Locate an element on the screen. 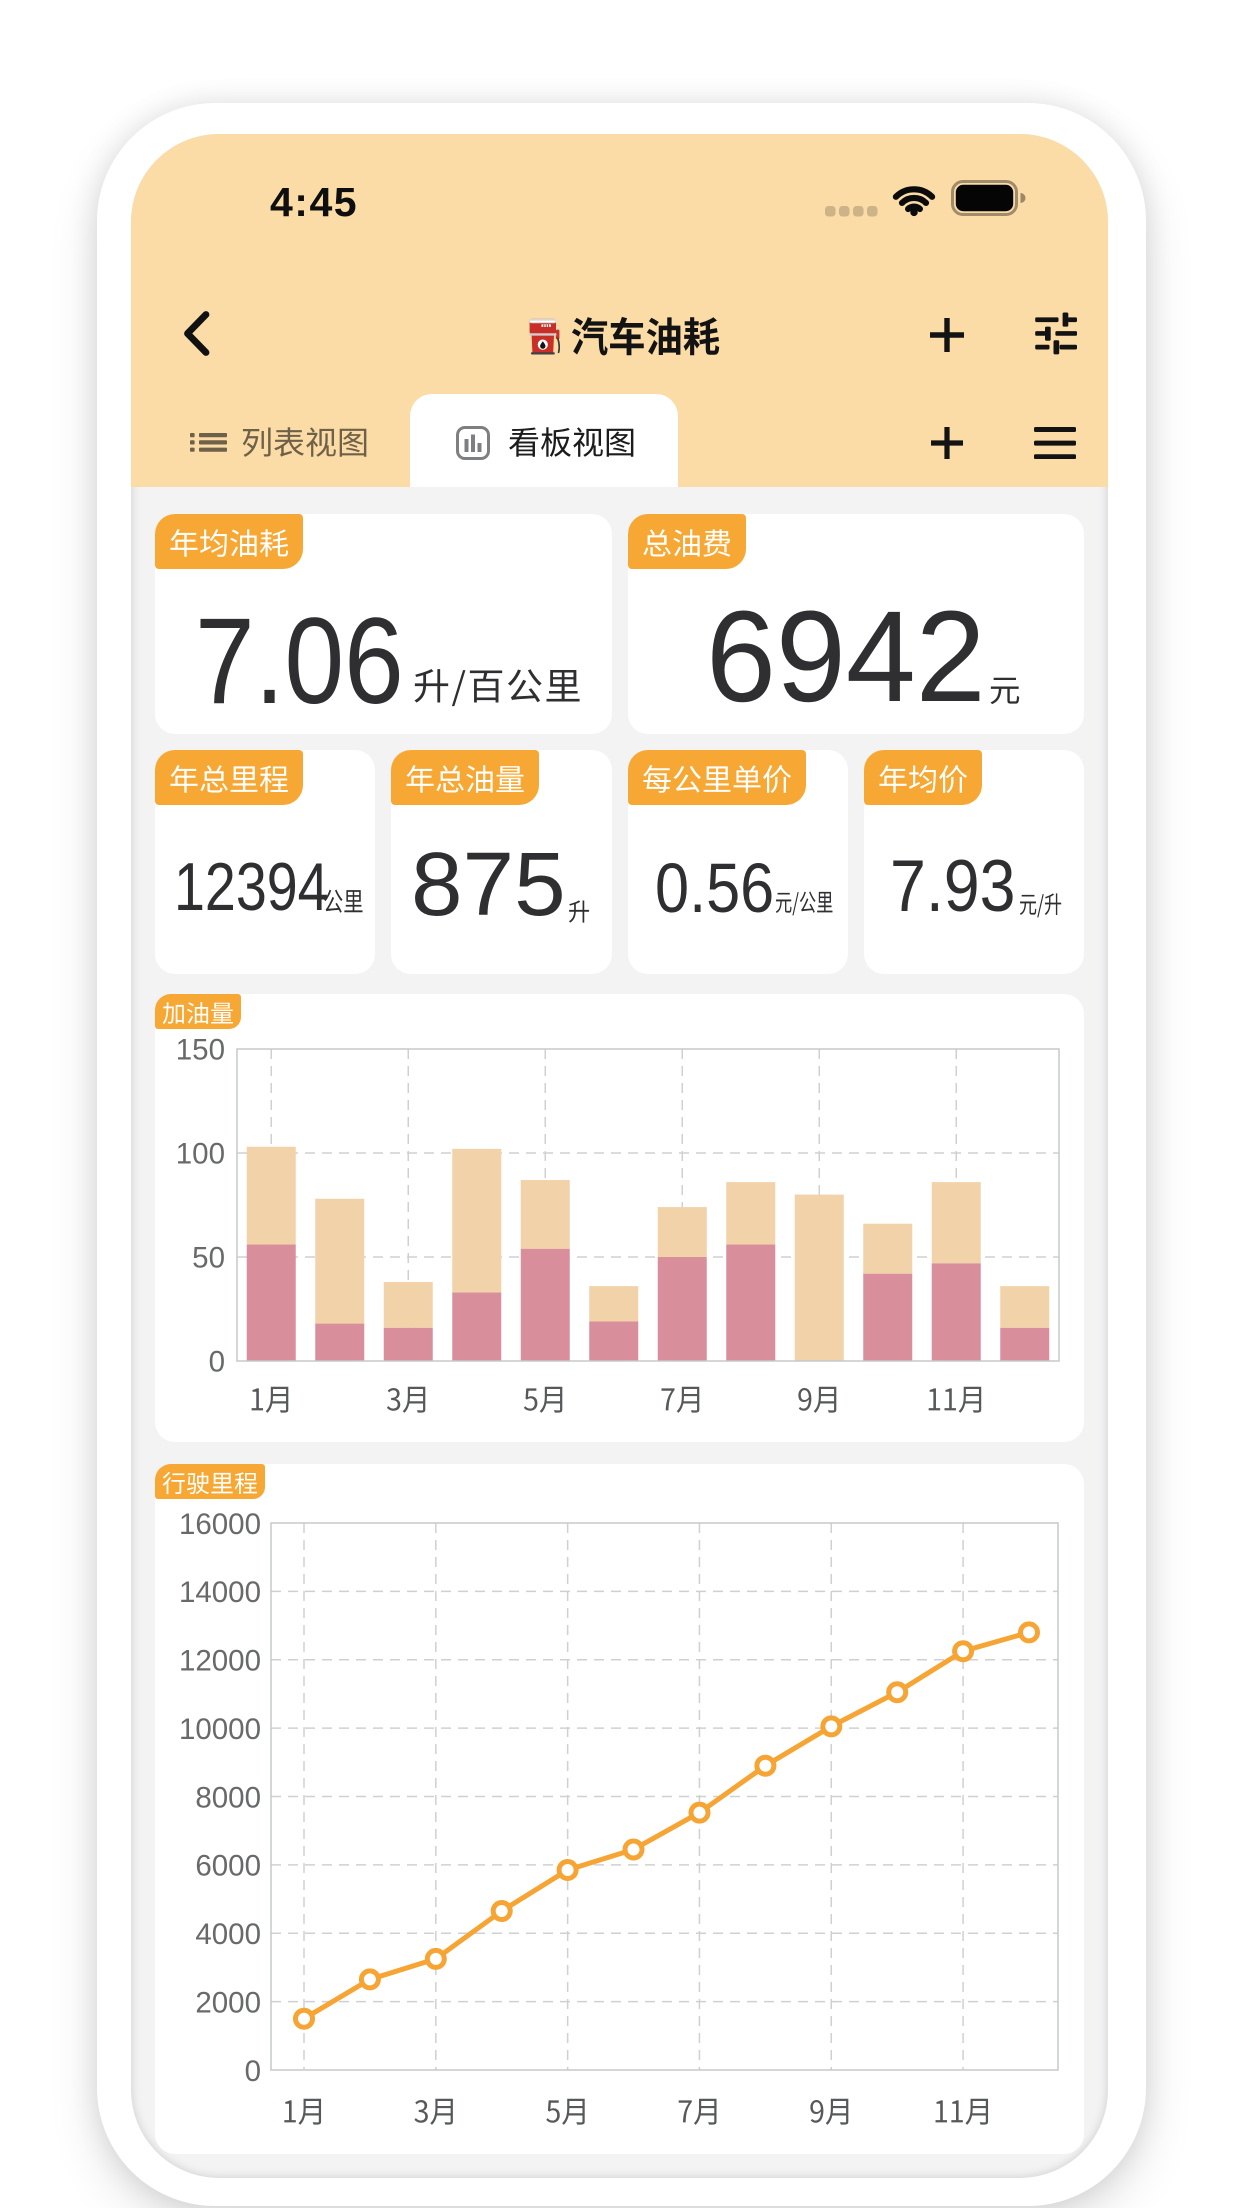 This screenshot has width=1242, height=2208. svg-text: 10000 is located at coordinates (220, 1729).